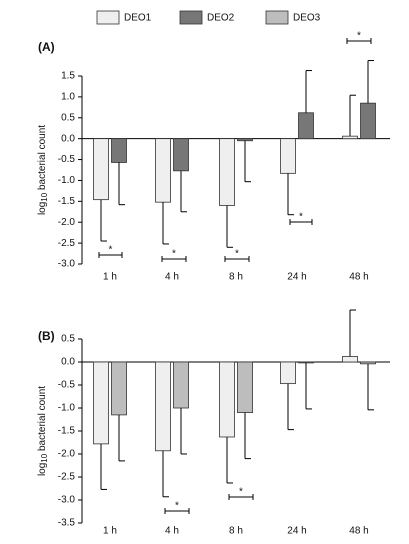  I want to click on y-tick-label: -3.5, so click(67, 523).